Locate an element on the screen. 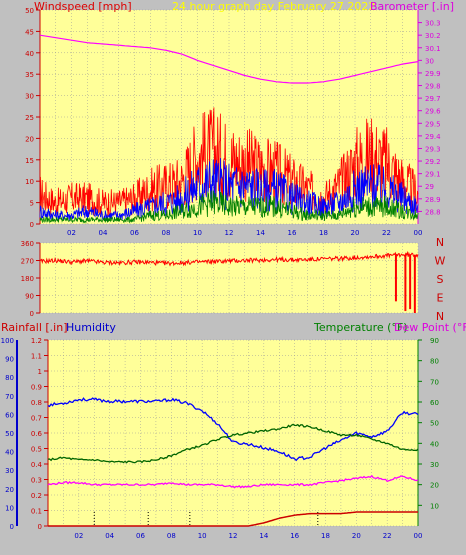  wind-y-tick-label: 10 is located at coordinates (29, 182).